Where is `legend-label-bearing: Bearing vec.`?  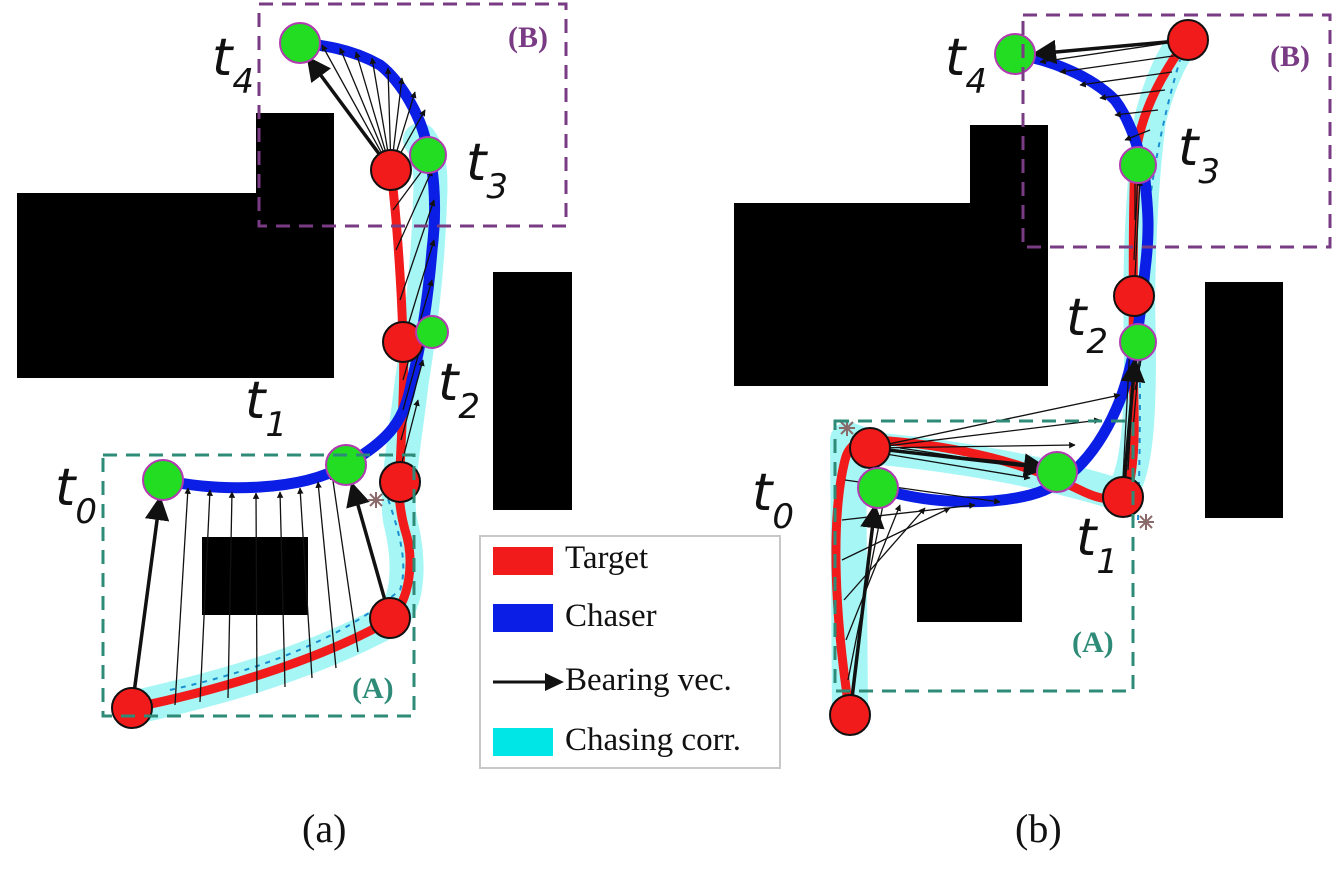 legend-label-bearing: Bearing vec. is located at coordinates (648, 680).